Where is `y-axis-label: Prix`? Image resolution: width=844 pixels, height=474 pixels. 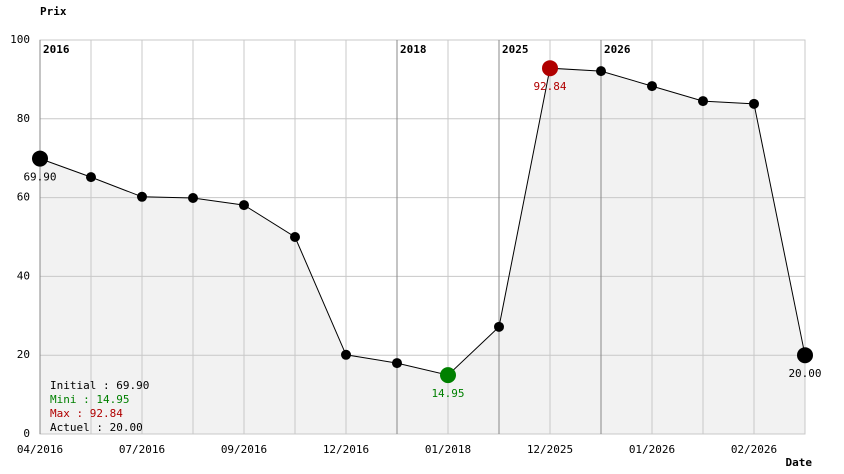
y-axis-label: Prix is located at coordinates (53, 11).